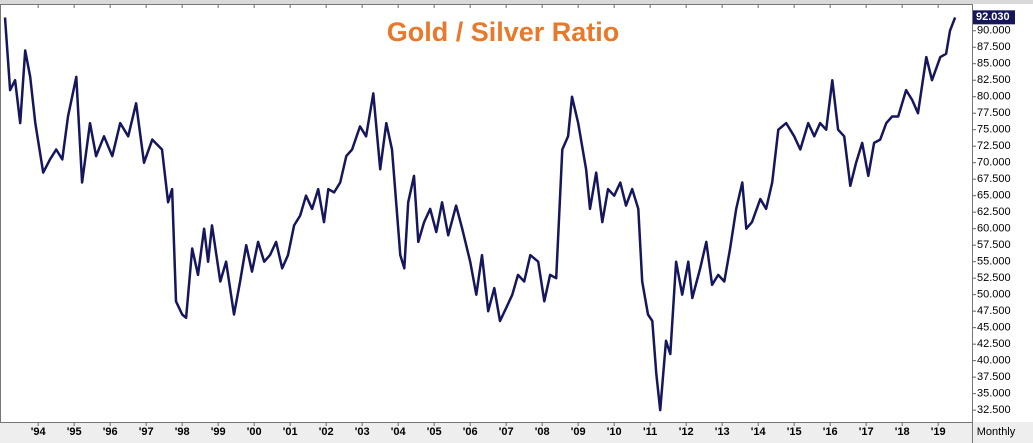  I want to click on top-strip, so click(516, 2).